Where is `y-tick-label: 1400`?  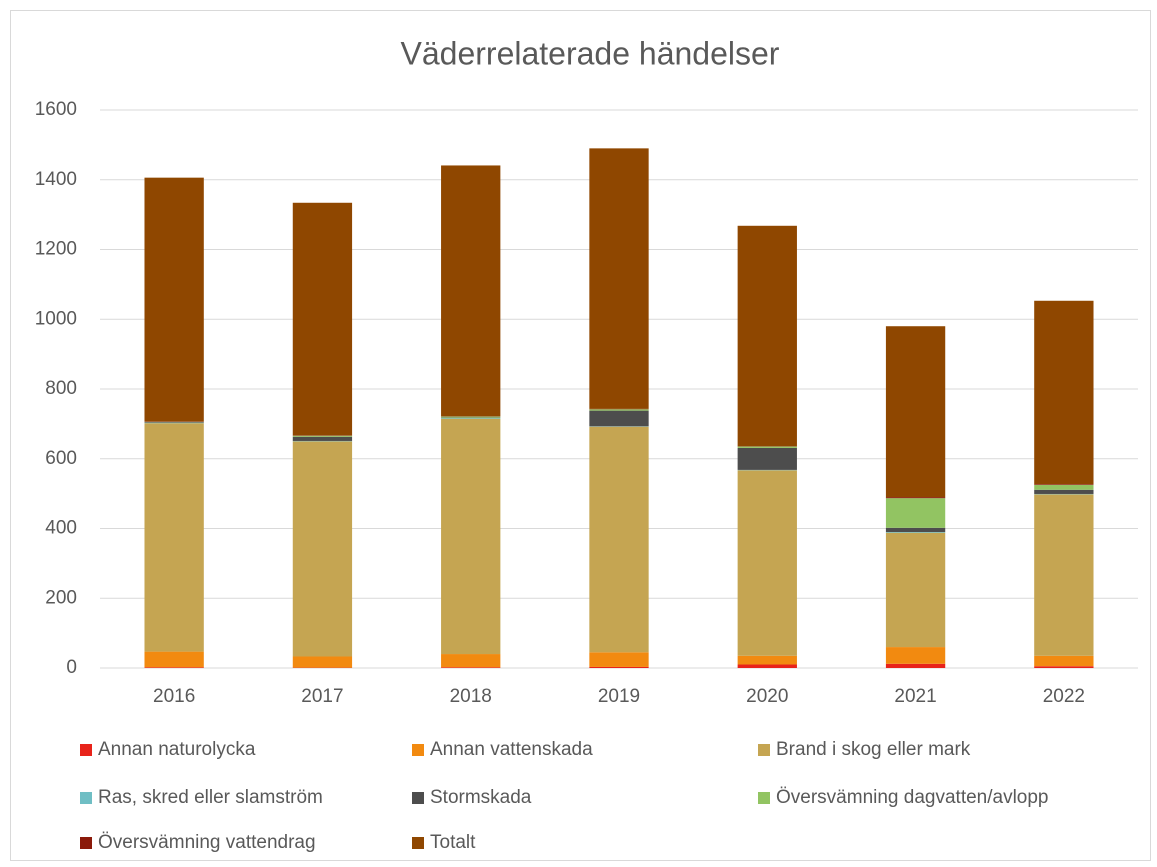 y-tick-label: 1400 is located at coordinates (56, 179).